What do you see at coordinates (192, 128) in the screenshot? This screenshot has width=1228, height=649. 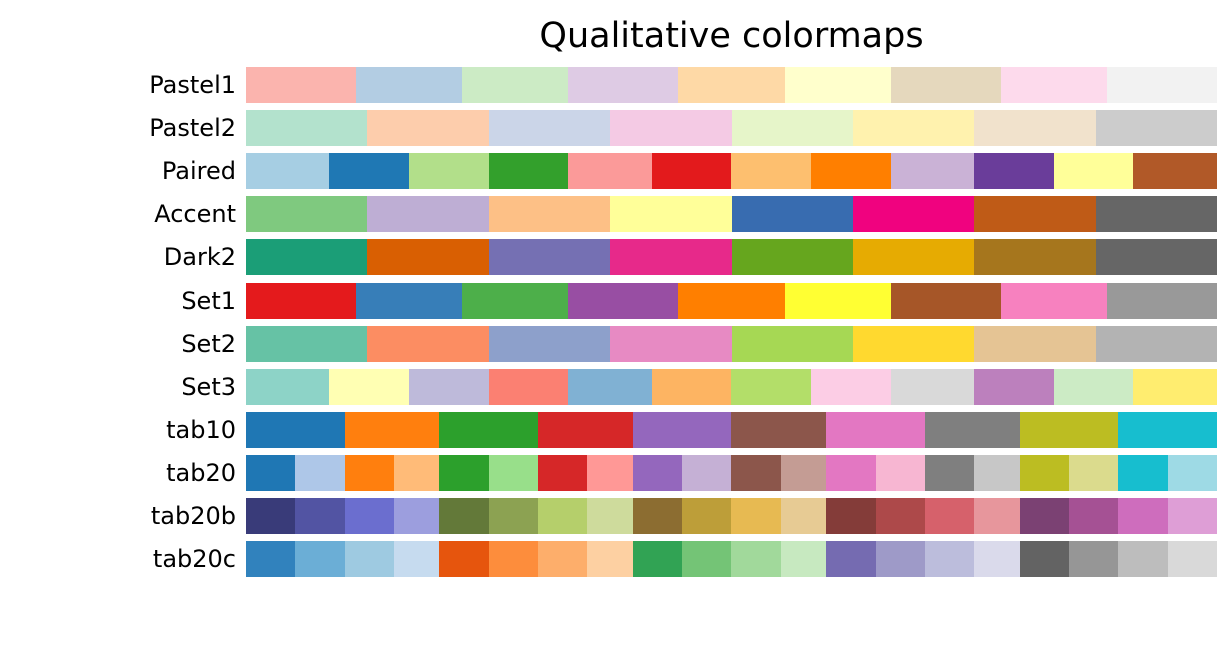 I see `colormap-label: Pastel2` at bounding box center [192, 128].